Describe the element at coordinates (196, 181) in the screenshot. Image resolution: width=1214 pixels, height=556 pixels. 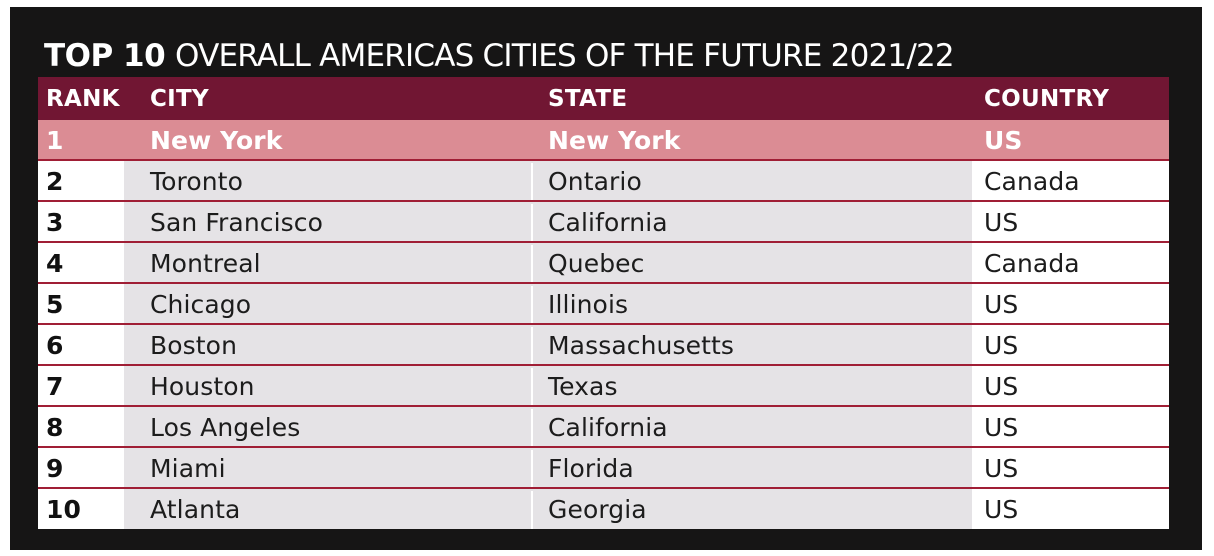
I see `city-cell: Toronto` at that location.